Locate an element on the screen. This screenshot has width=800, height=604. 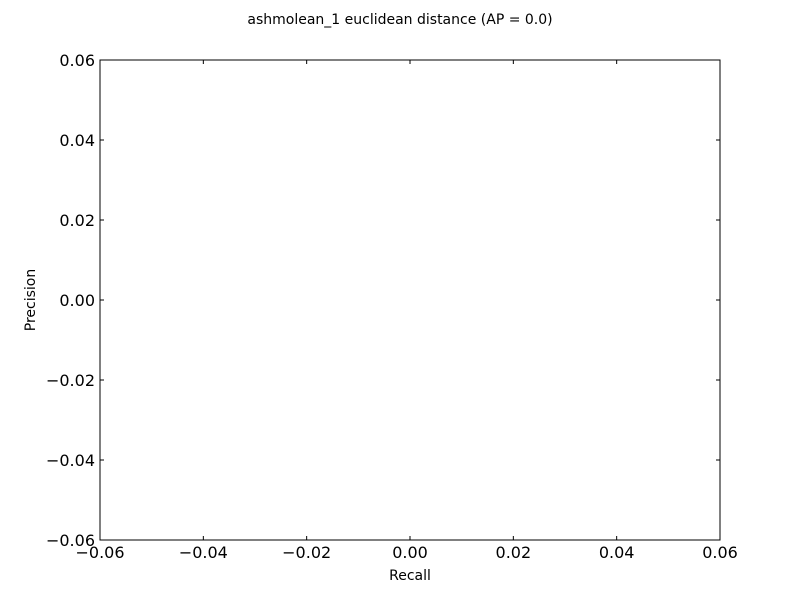
y-tick-label: 0.00 is located at coordinates (77, 300).